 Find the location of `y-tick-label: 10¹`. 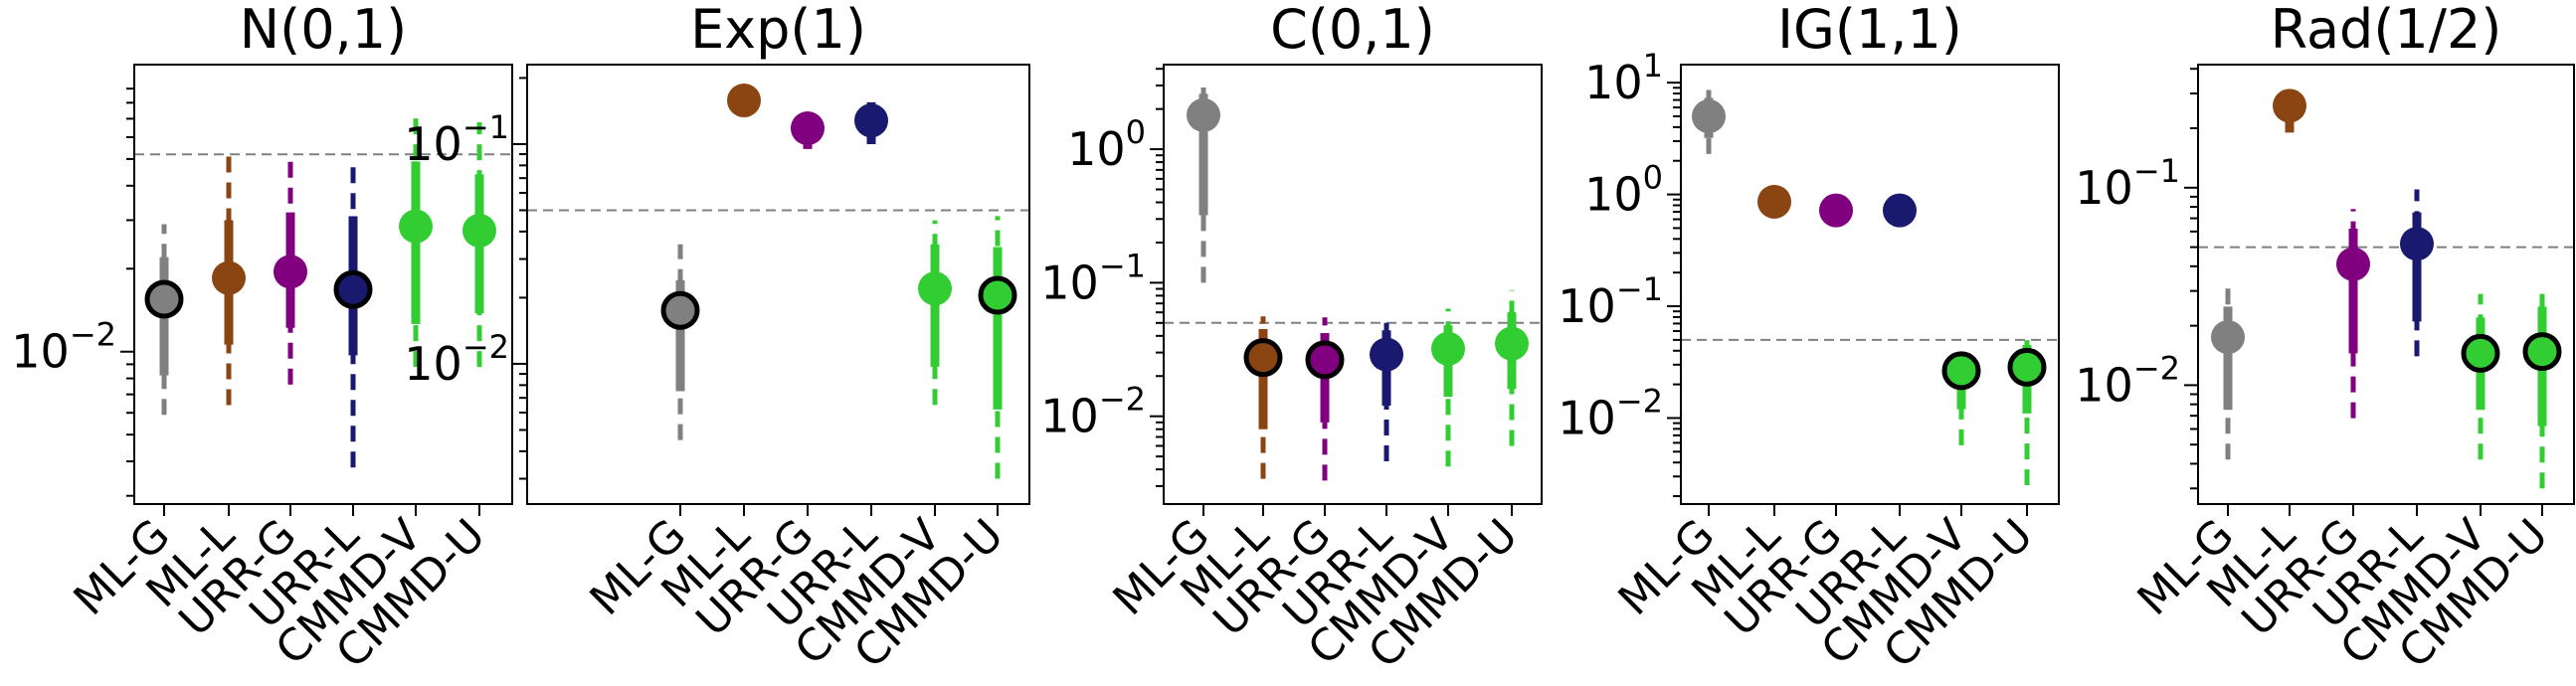

y-tick-label: 10¹ is located at coordinates (1623, 78).